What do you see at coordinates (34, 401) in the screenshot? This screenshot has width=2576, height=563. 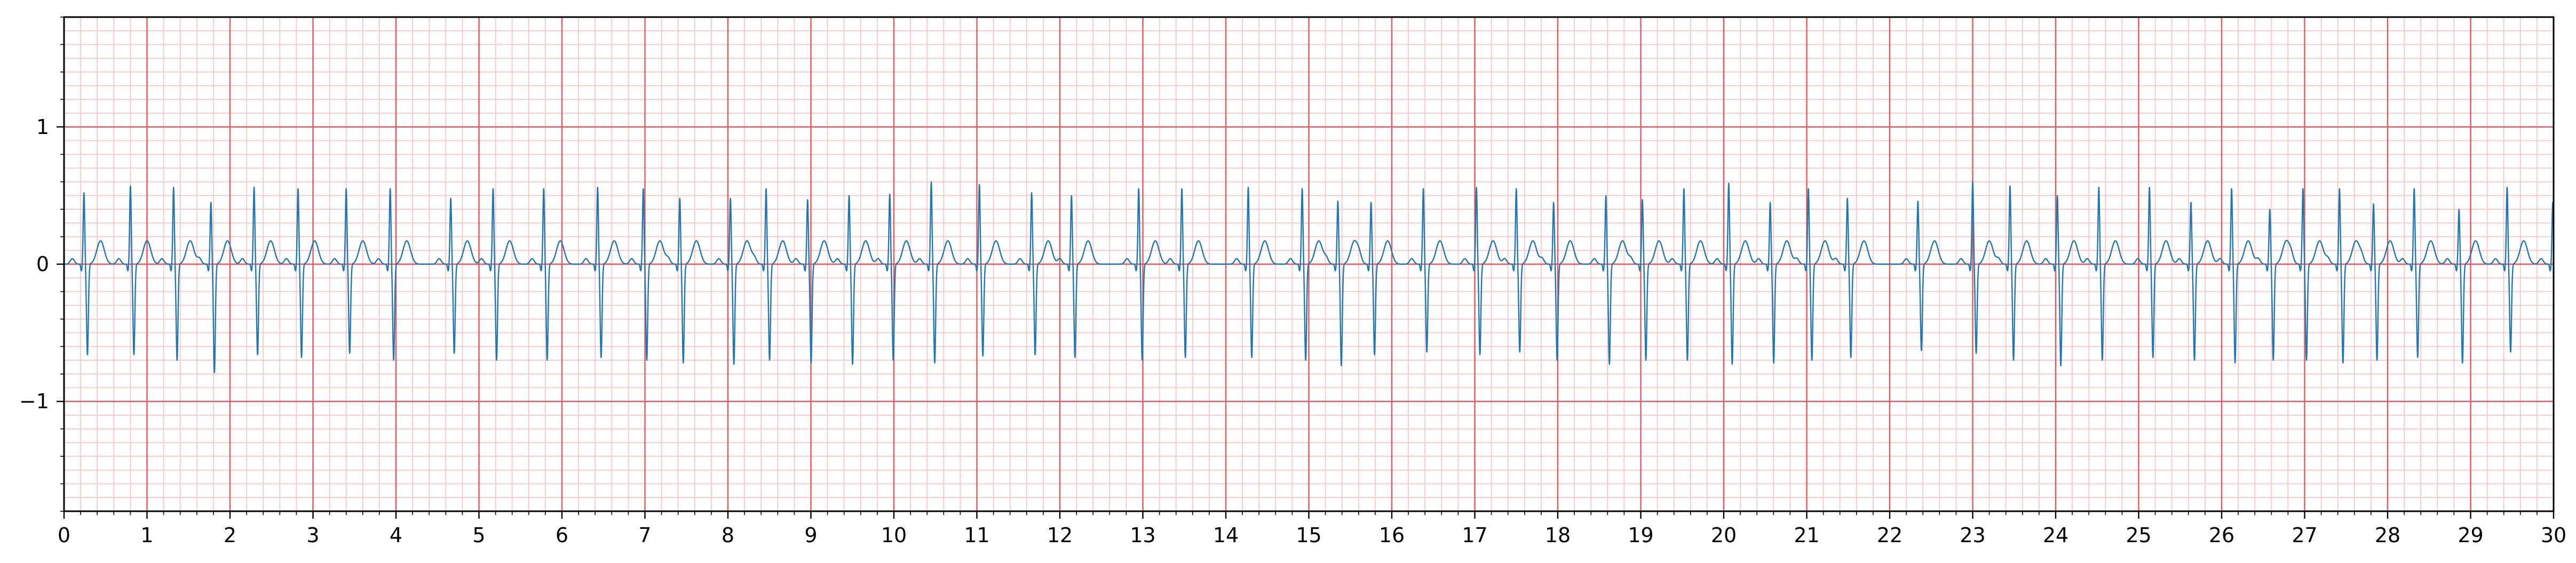 I see `y-tick-label: −1` at bounding box center [34, 401].